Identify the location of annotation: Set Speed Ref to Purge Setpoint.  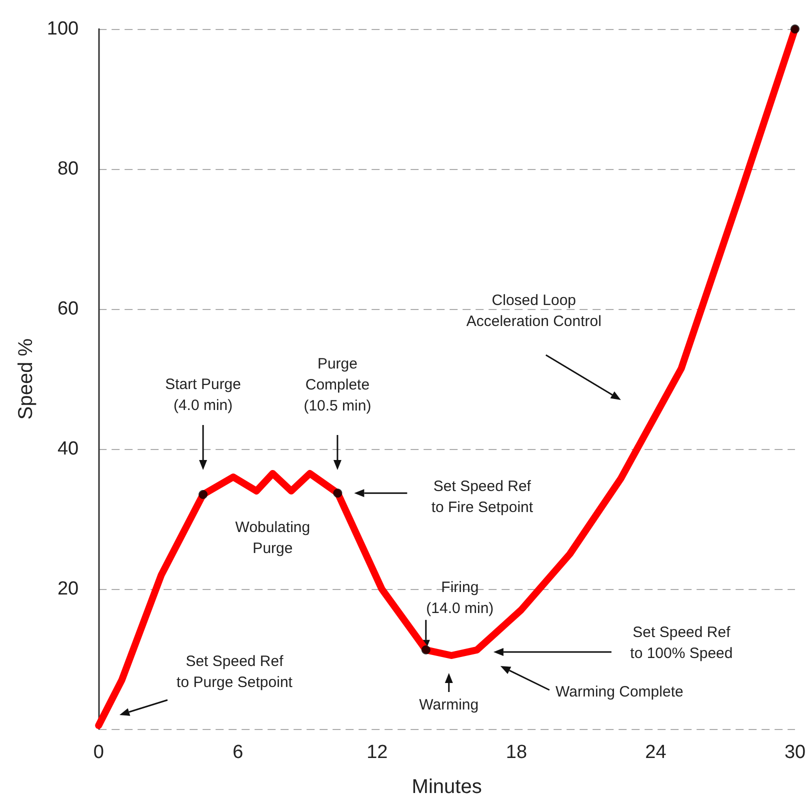
(235, 672).